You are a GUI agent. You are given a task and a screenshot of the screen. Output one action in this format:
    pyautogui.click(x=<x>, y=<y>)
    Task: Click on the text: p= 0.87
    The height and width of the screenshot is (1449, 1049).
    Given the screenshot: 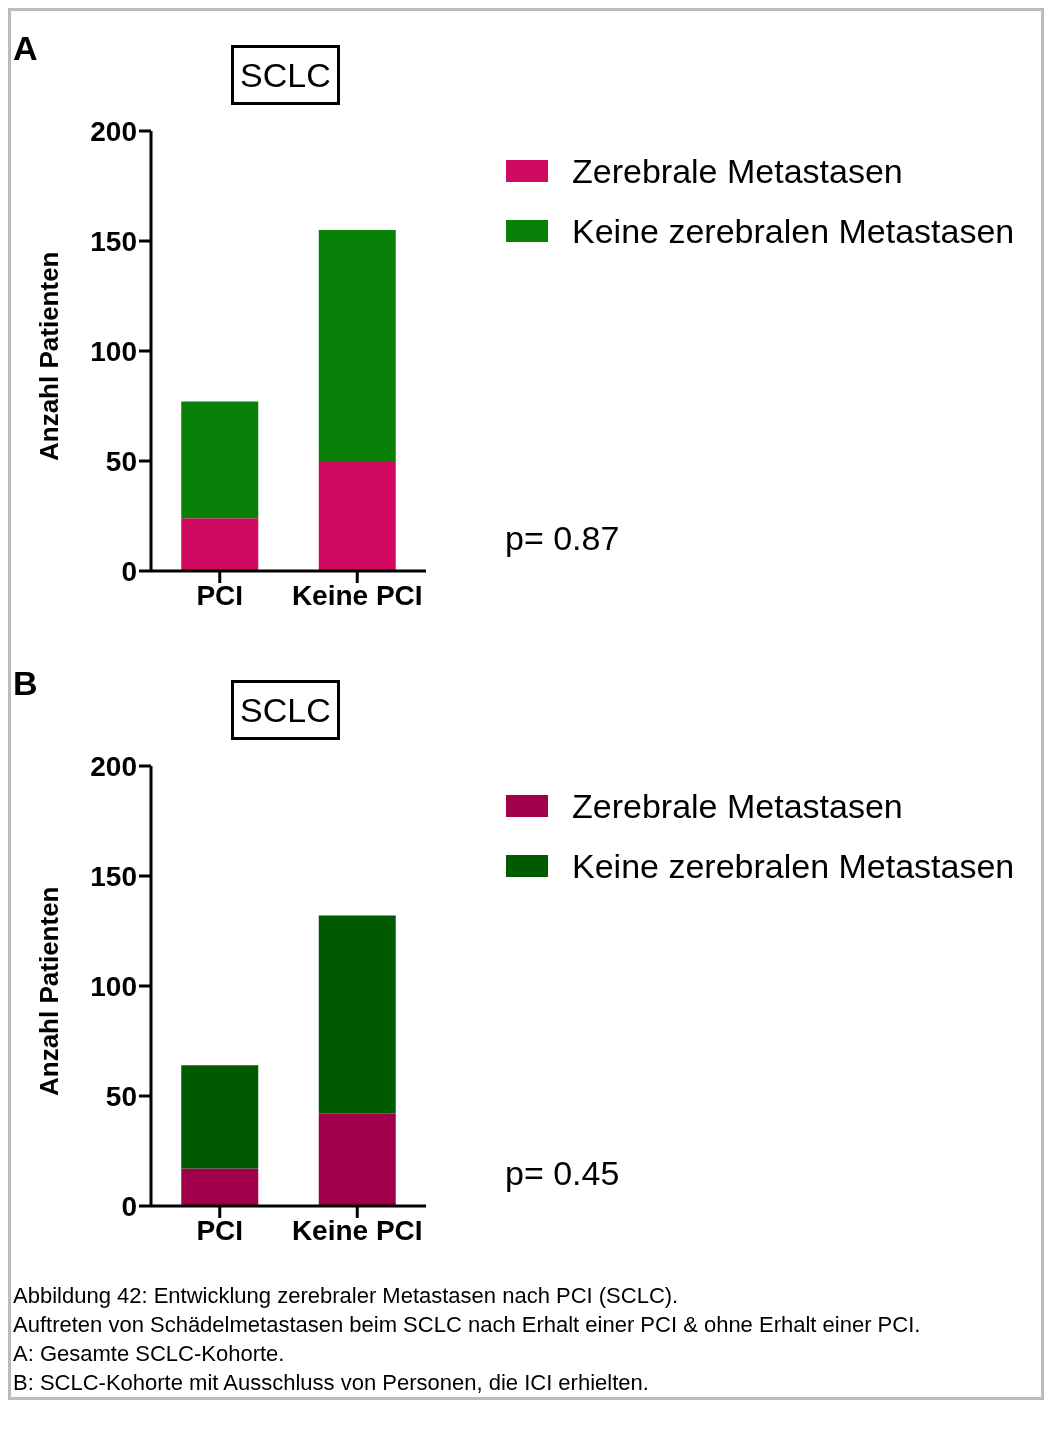 What is the action you would take?
    pyautogui.click(x=562, y=538)
    